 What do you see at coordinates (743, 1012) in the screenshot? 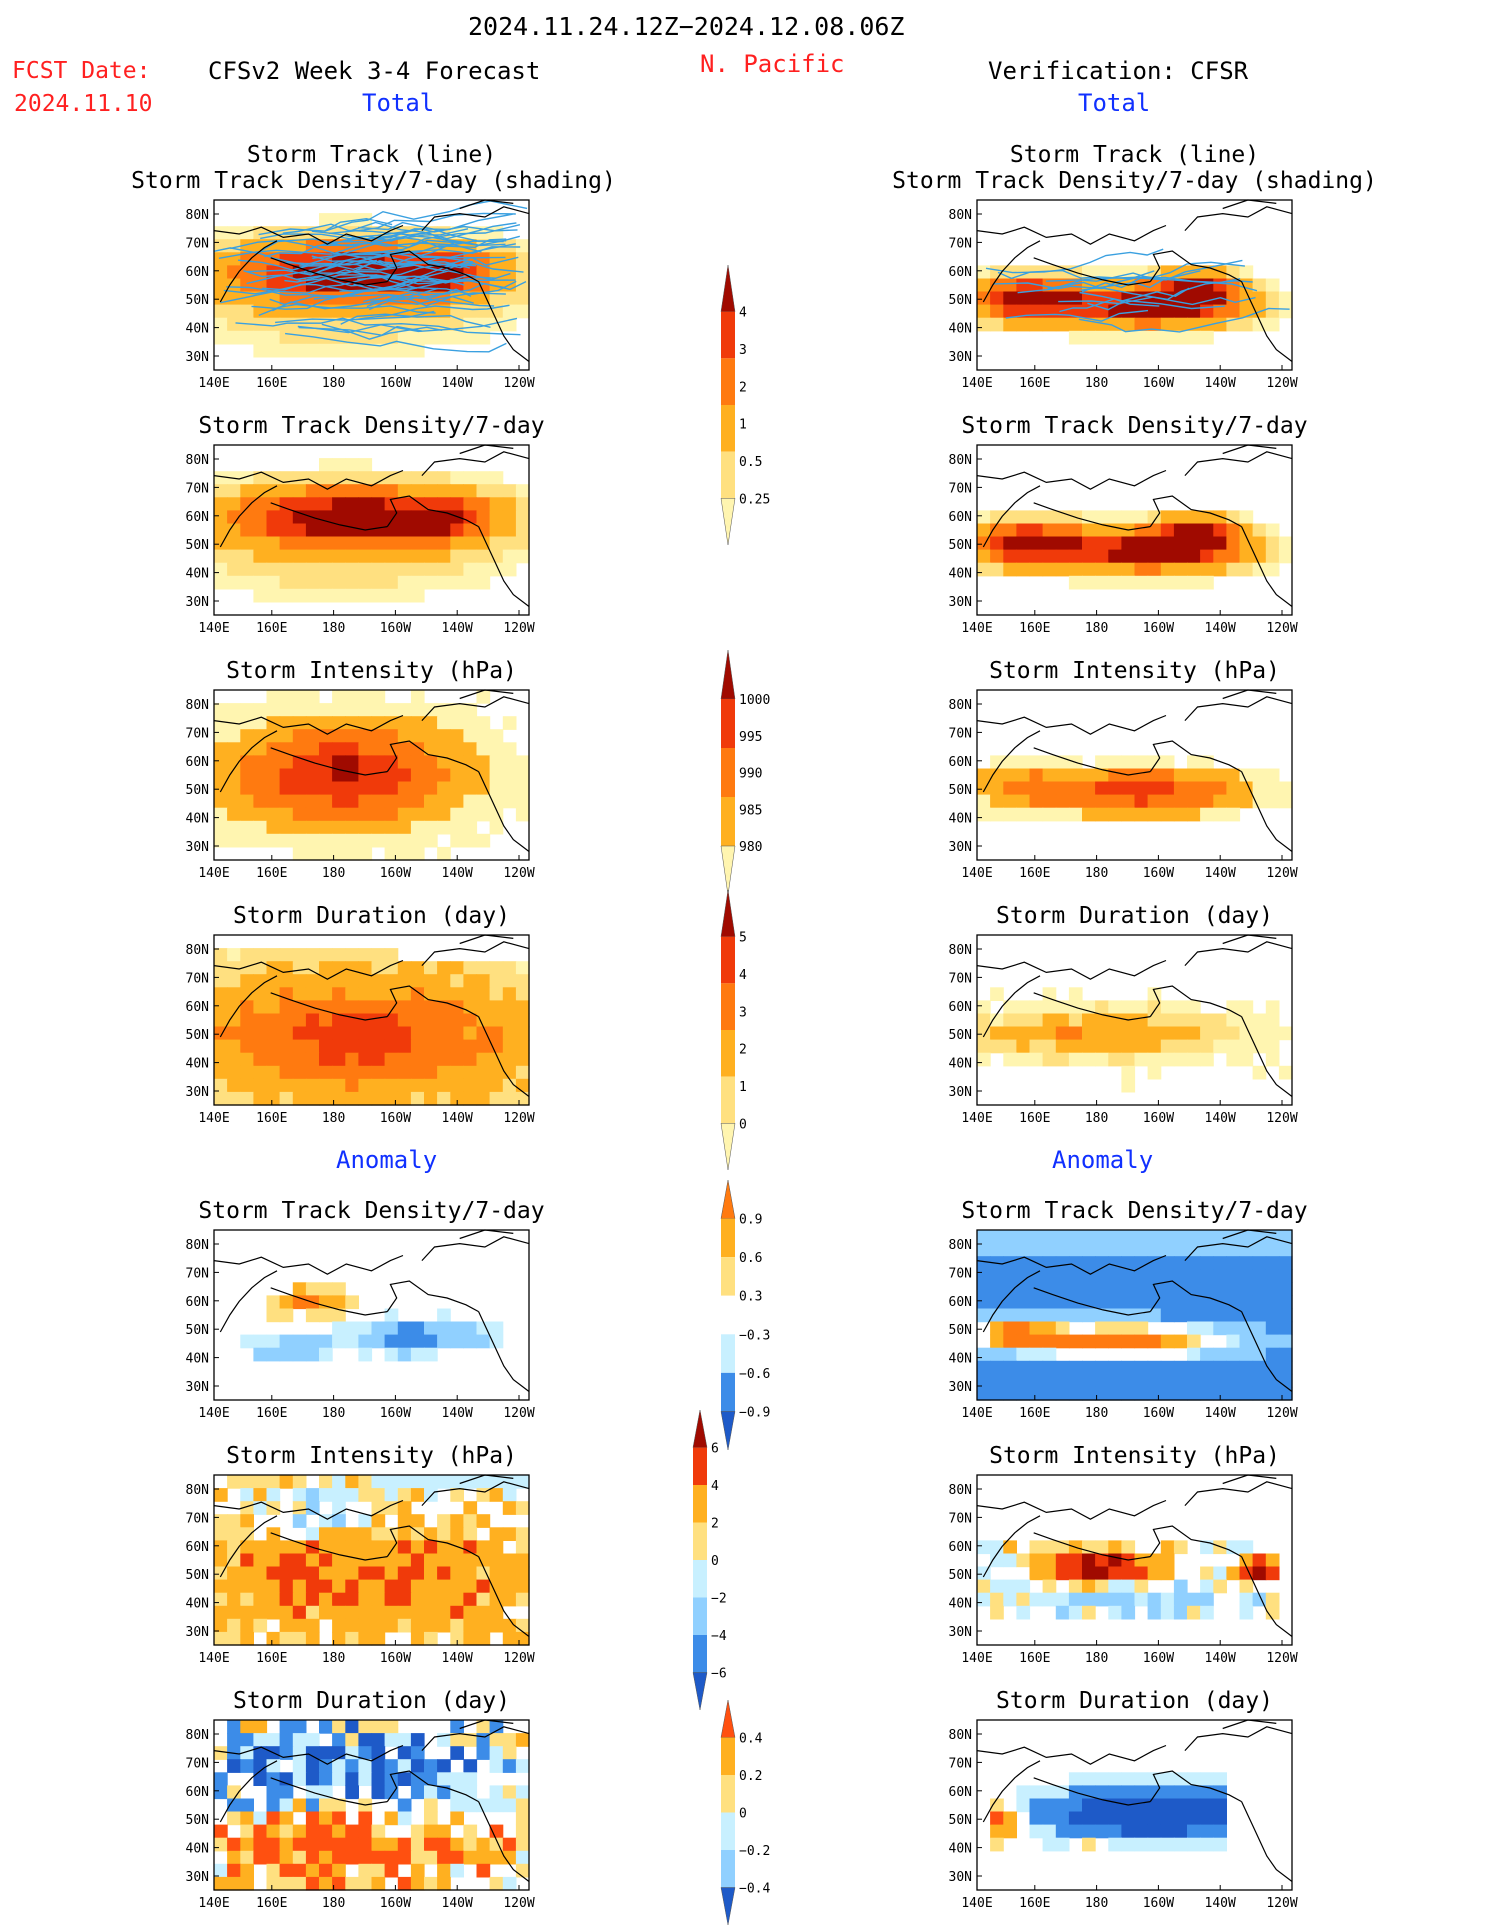
I see `colorbar-tick-label: 3` at bounding box center [743, 1012].